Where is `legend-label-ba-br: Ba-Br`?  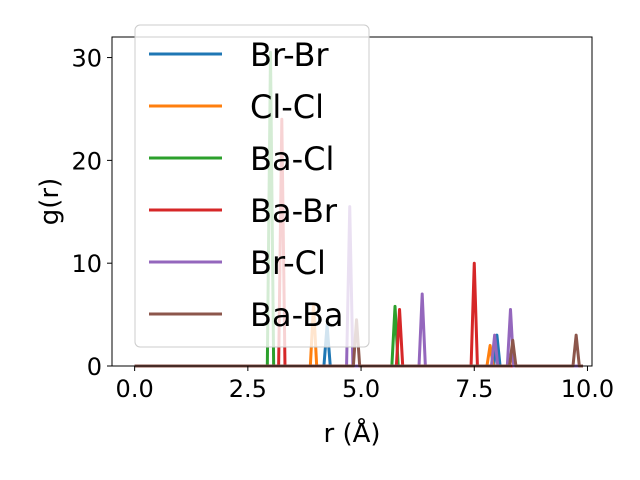
legend-label-ba-br: Ba-Br is located at coordinates (294, 211).